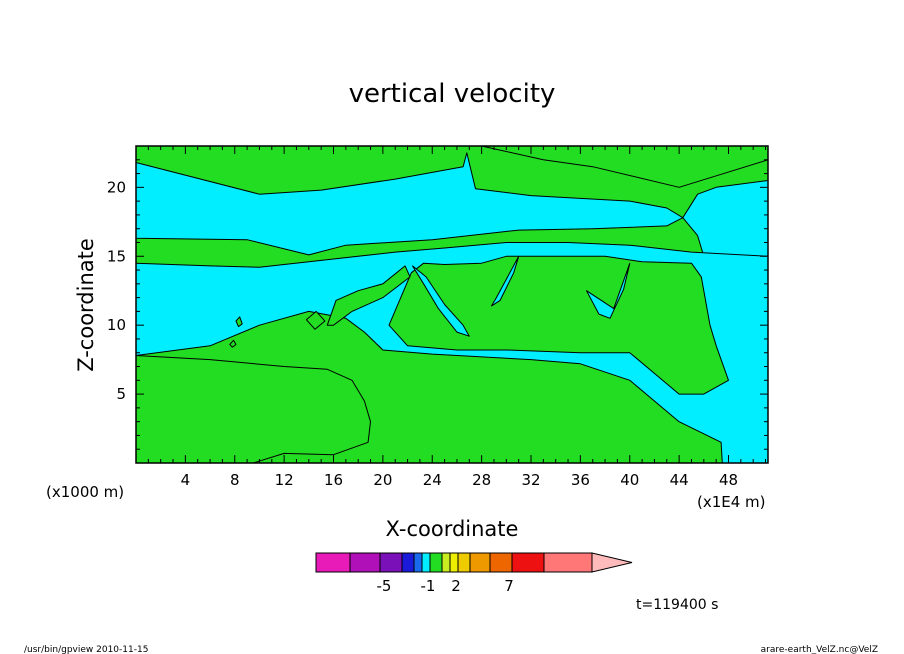  Describe the element at coordinates (428, 586) in the screenshot. I see `colorbar-label: -1` at that location.